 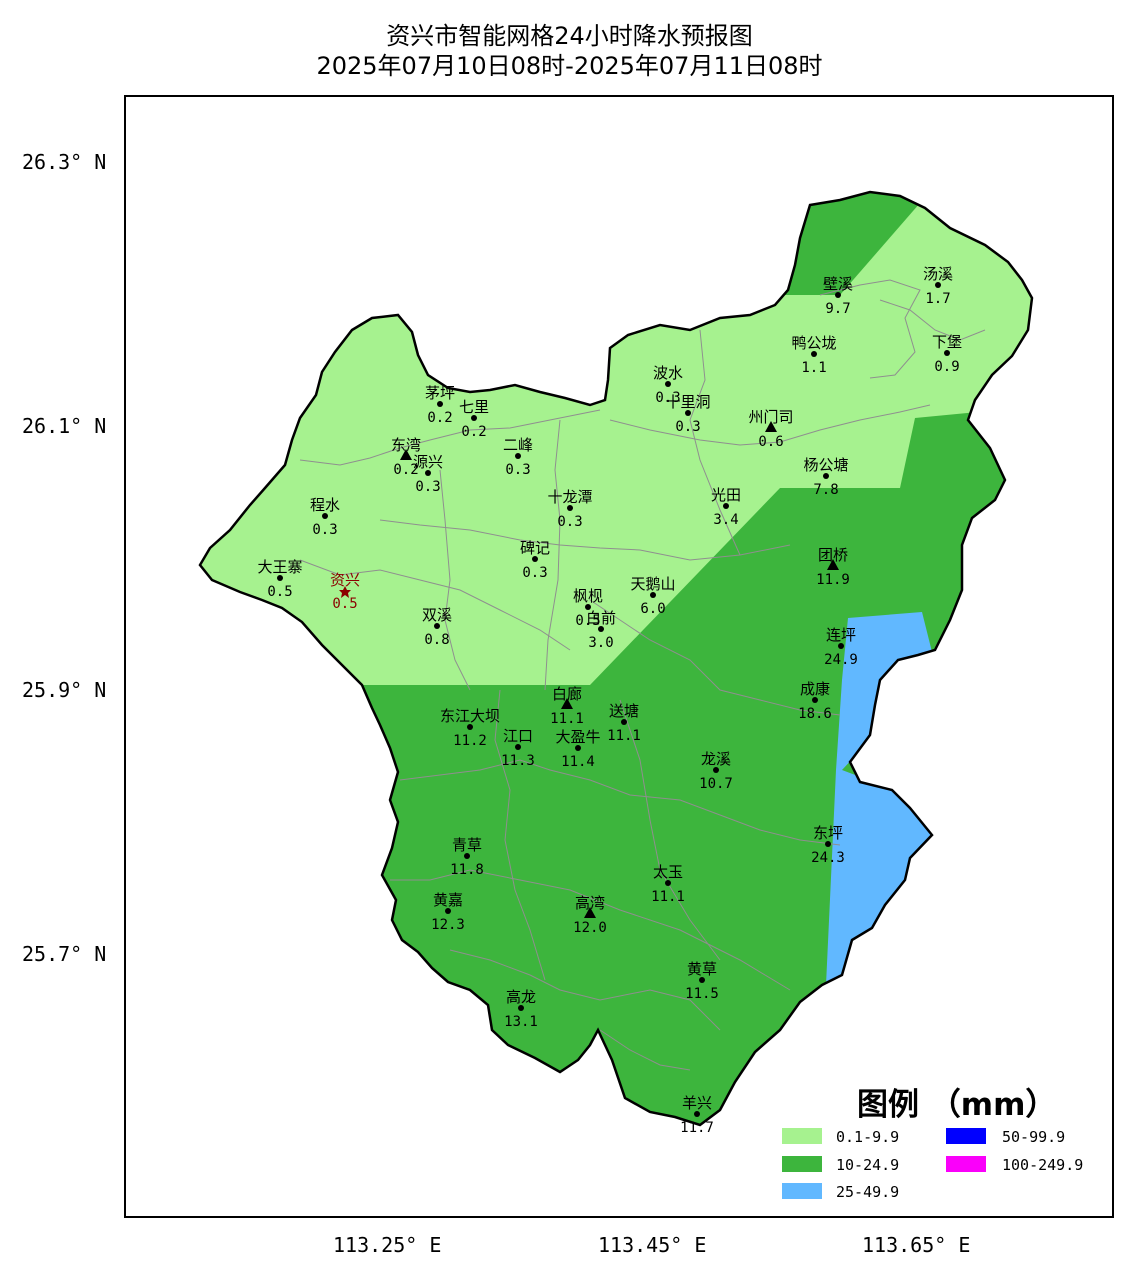 What do you see at coordinates (770, 442) in the screenshot?
I see `station-6-value: 0.6` at bounding box center [770, 442].